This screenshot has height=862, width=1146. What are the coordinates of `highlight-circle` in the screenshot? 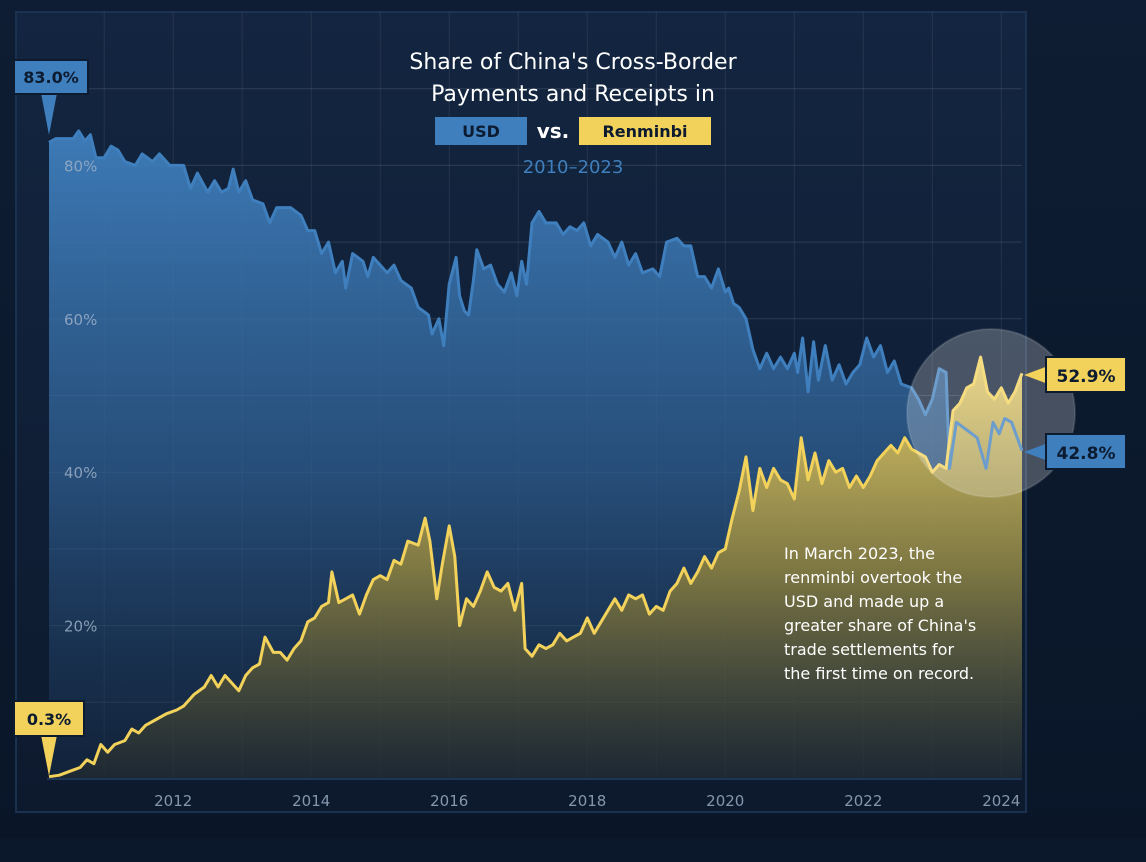 It's located at (991, 413).